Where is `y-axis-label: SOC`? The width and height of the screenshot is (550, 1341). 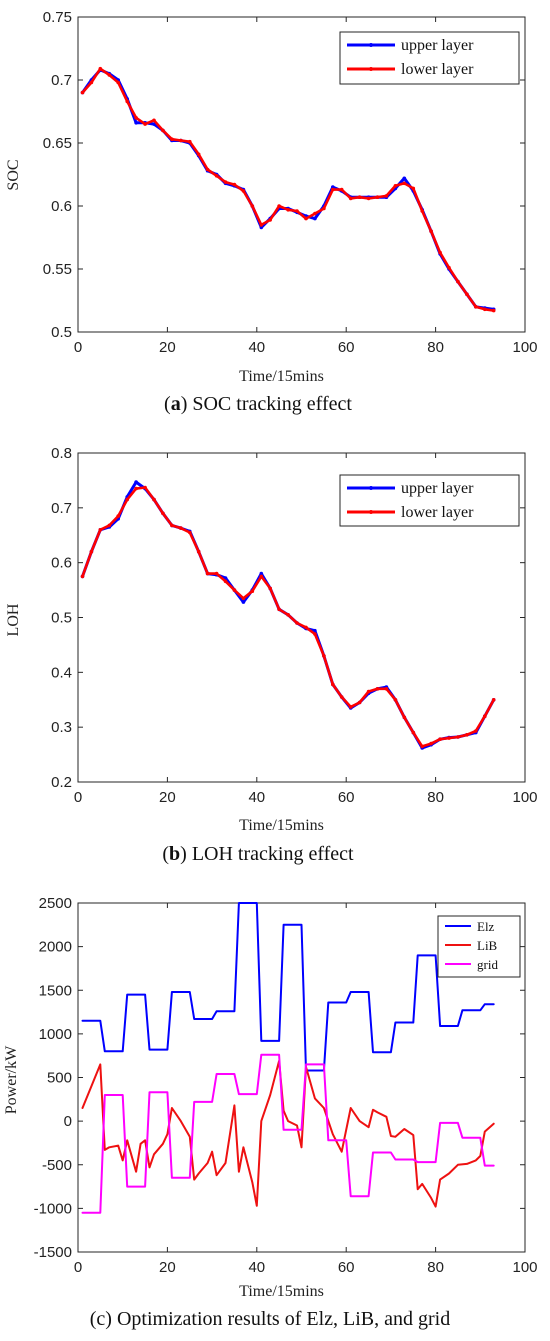
y-axis-label: SOC is located at coordinates (13, 174).